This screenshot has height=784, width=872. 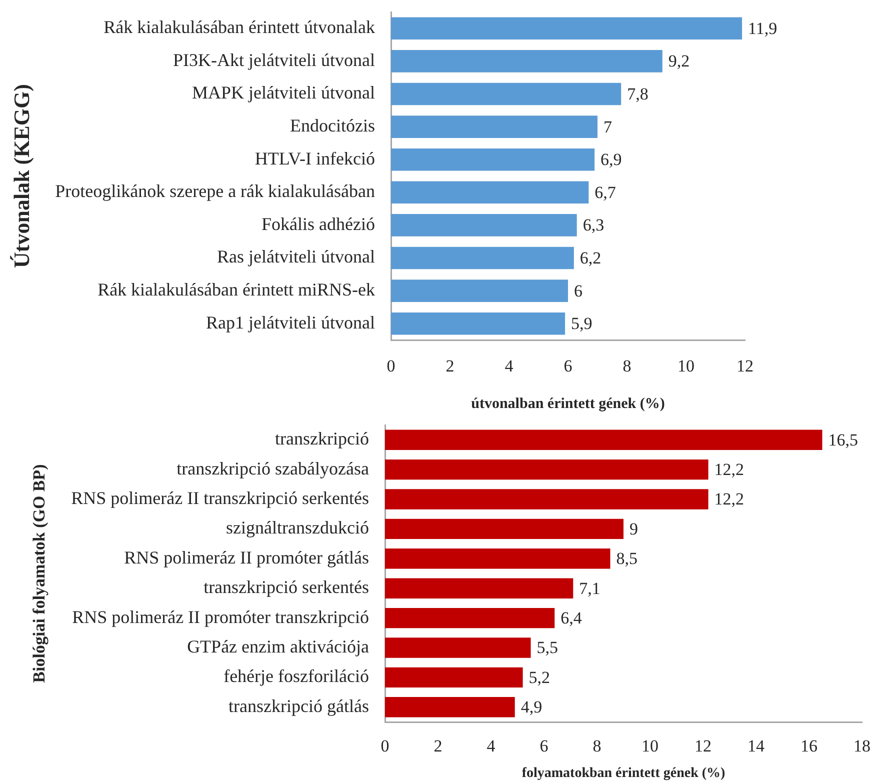 I want to click on y-tick-label: HTLV-I infekció, so click(x=314, y=158).